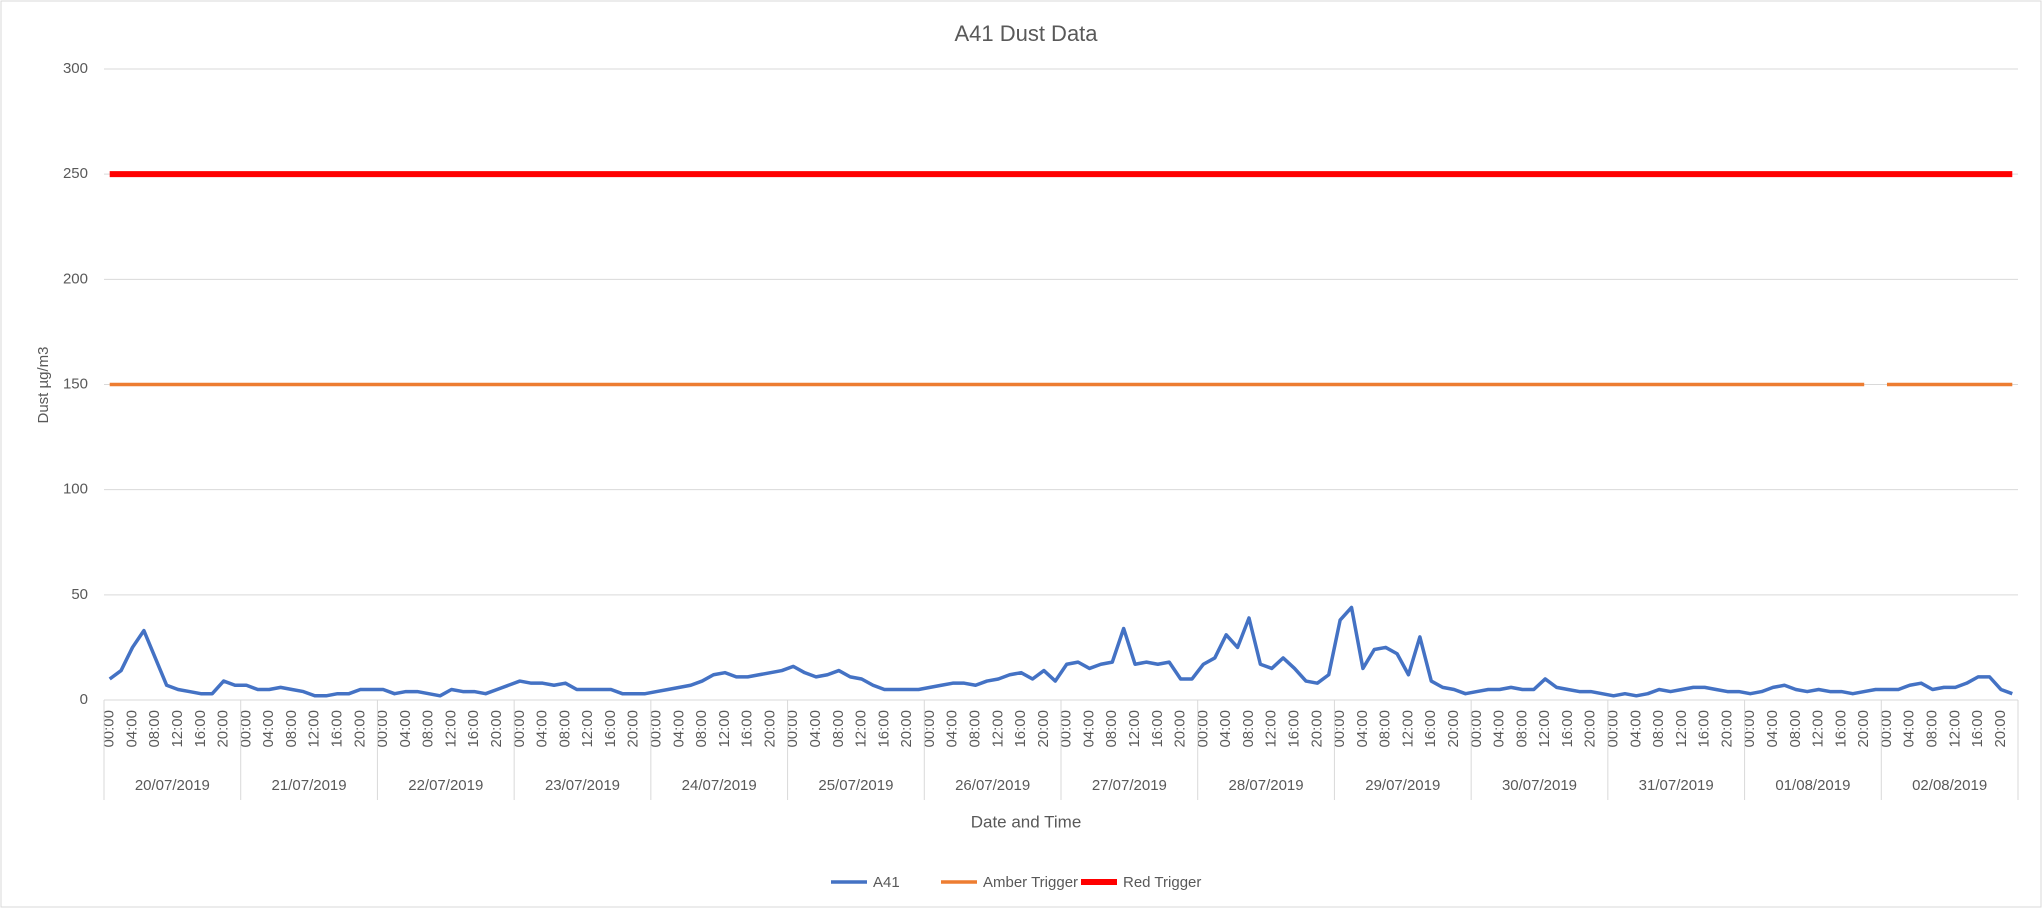  I want to click on date-group-label: 30/07/2019, so click(1539, 785).